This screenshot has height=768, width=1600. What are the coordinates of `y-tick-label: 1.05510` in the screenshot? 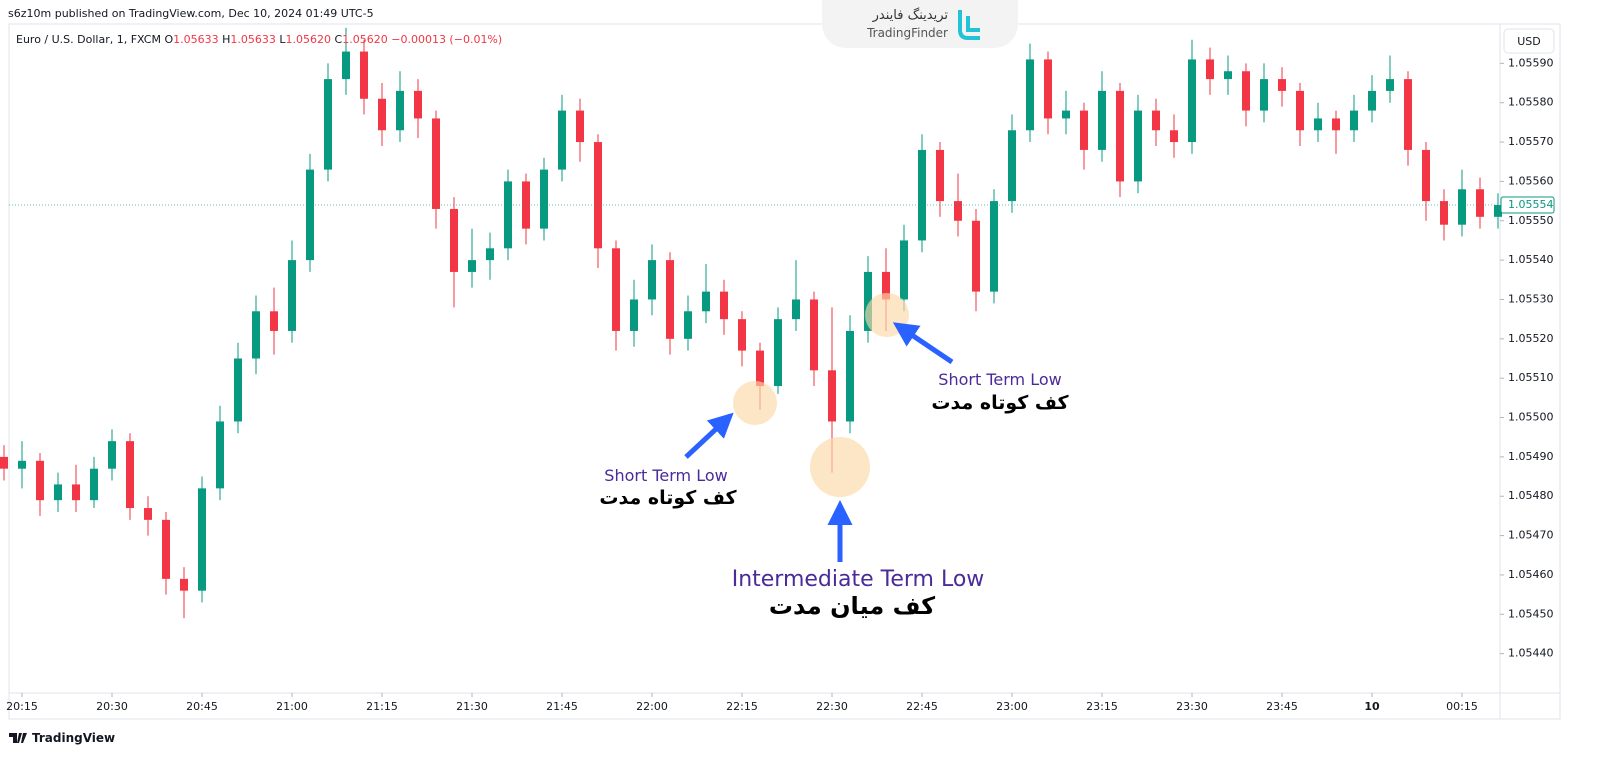 It's located at (1531, 377).